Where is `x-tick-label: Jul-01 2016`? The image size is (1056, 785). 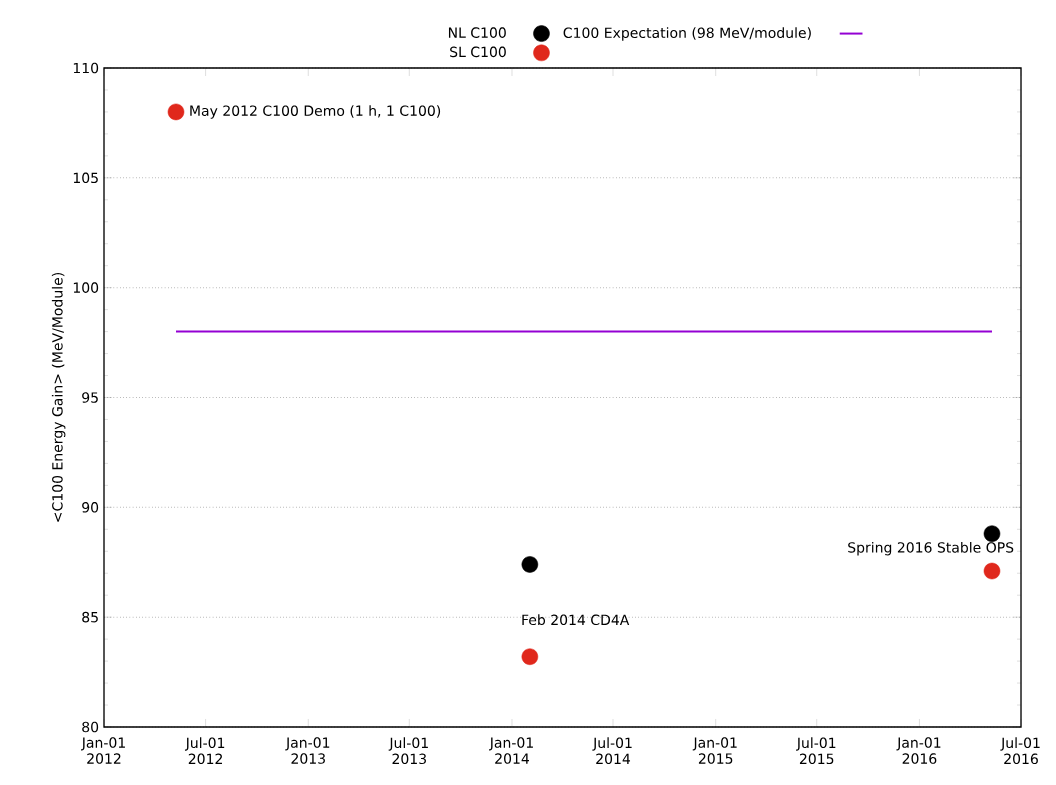
x-tick-label: Jul-01 2016 is located at coordinates (1020, 751).